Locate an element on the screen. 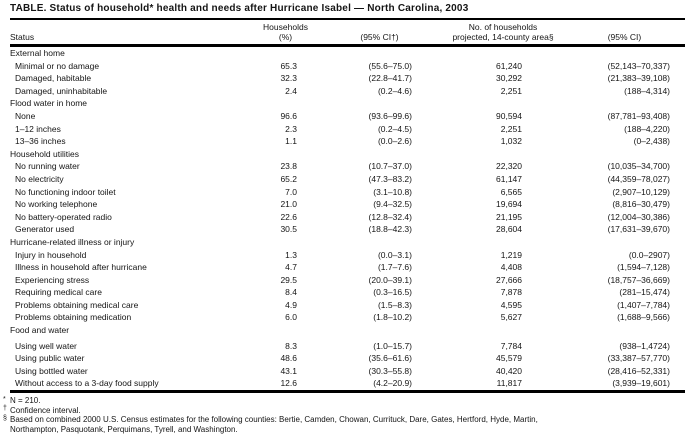 Image resolution: width=694 pixels, height=446 pixels. count-cell: 4,408 is located at coordinates (511, 267).